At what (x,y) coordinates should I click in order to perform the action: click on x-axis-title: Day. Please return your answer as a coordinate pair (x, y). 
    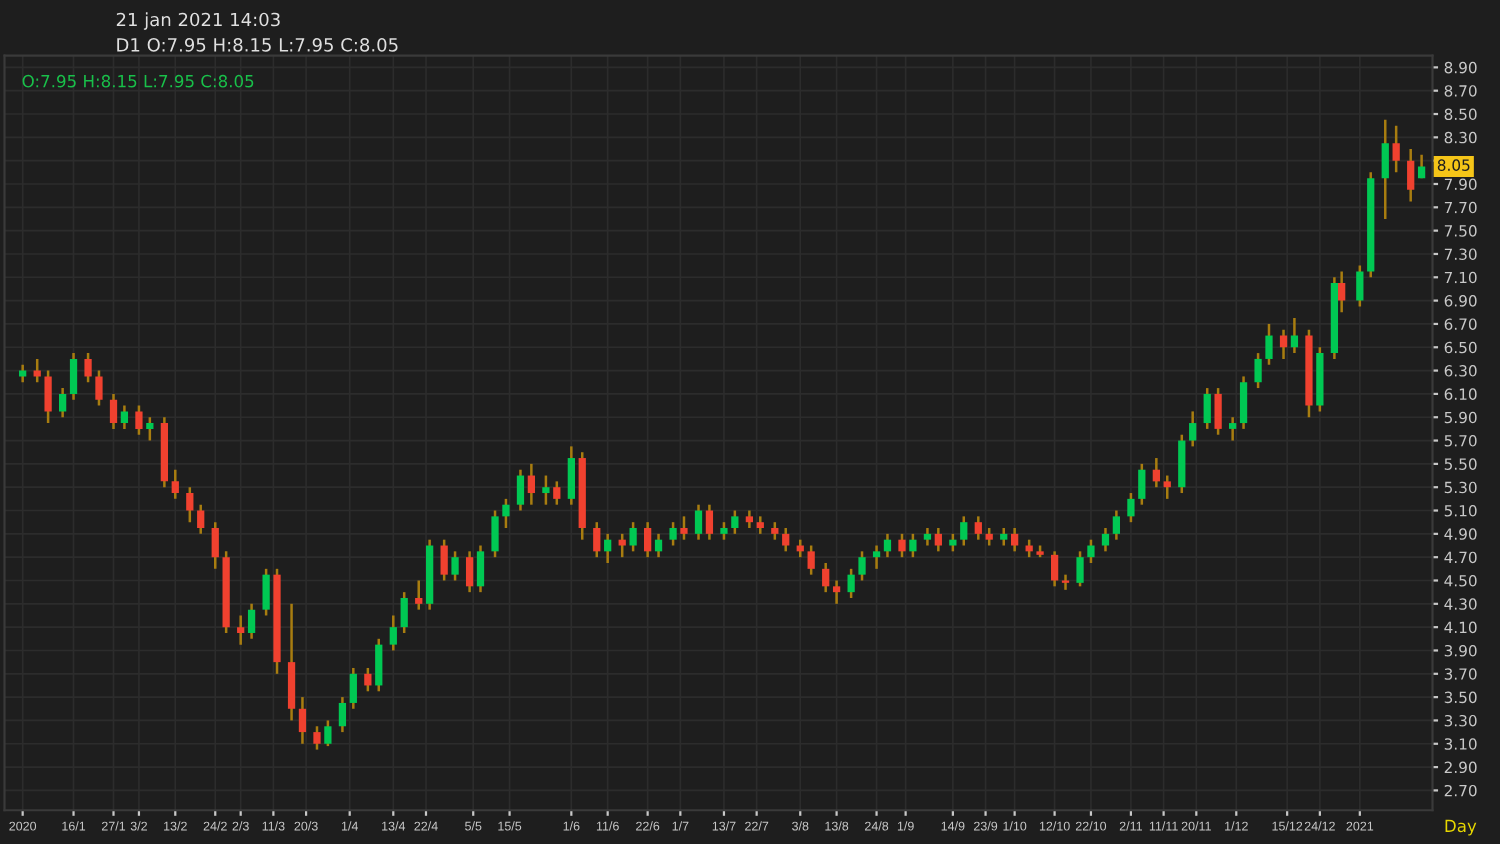
    Looking at the image, I should click on (1461, 827).